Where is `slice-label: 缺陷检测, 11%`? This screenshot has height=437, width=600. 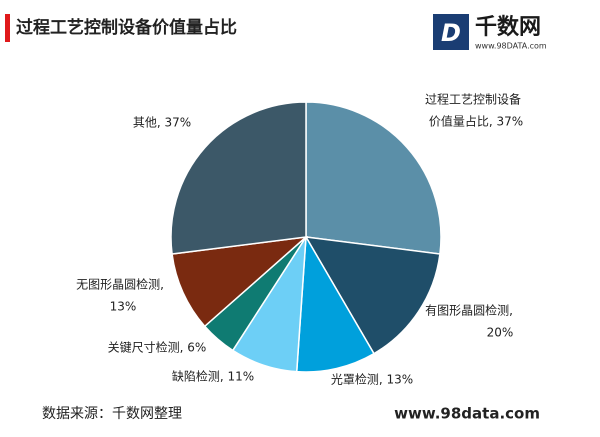
slice-label: 缺陷检测, 11% is located at coordinates (213, 376).